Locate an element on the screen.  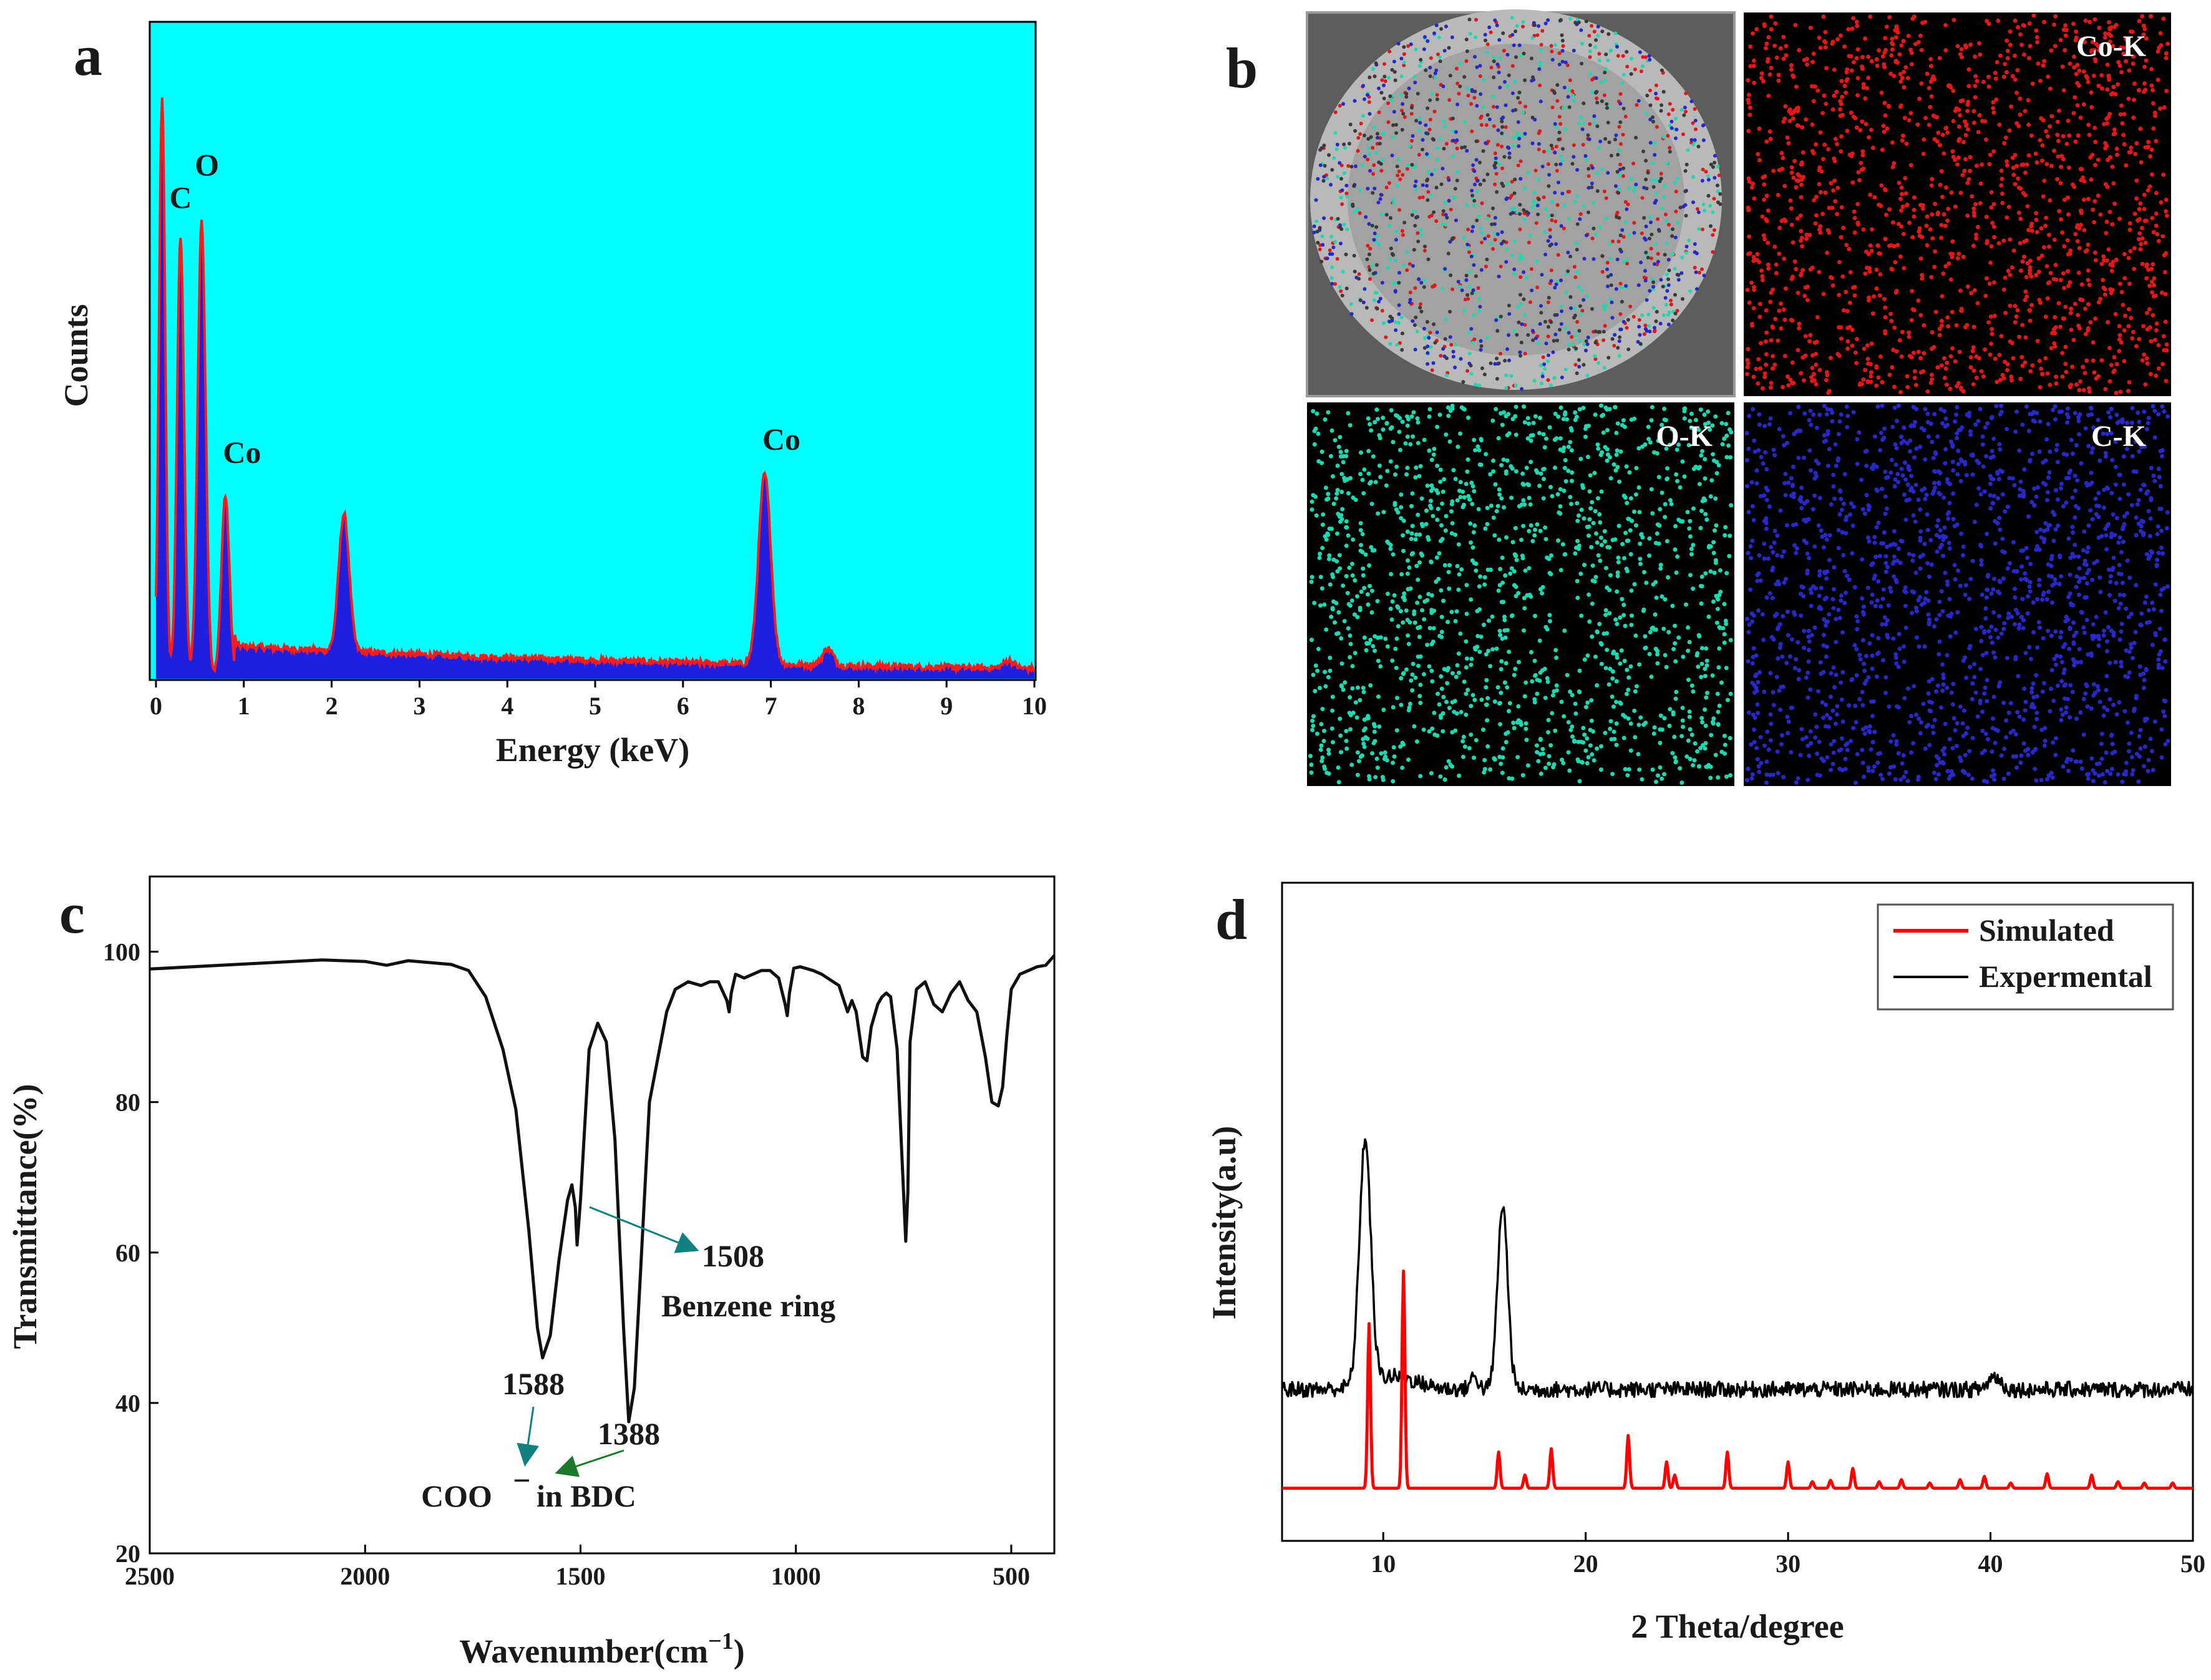
a-x-tick-label: 3 is located at coordinates (419, 706).